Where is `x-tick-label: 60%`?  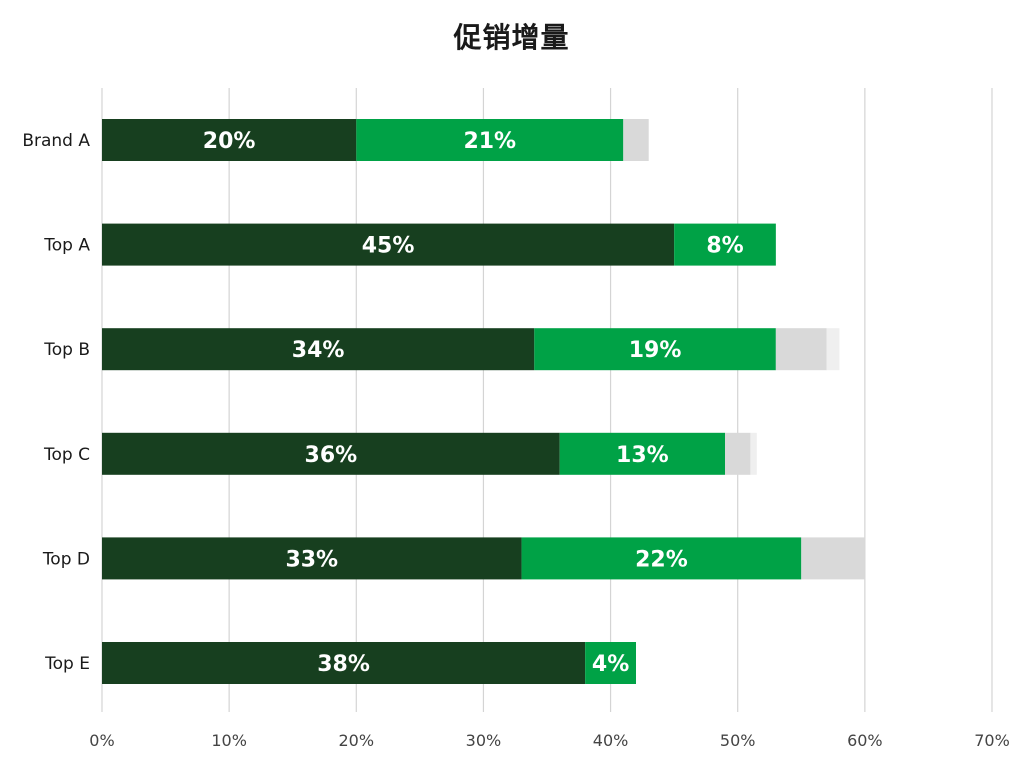
x-tick-label: 60% is located at coordinates (865, 740).